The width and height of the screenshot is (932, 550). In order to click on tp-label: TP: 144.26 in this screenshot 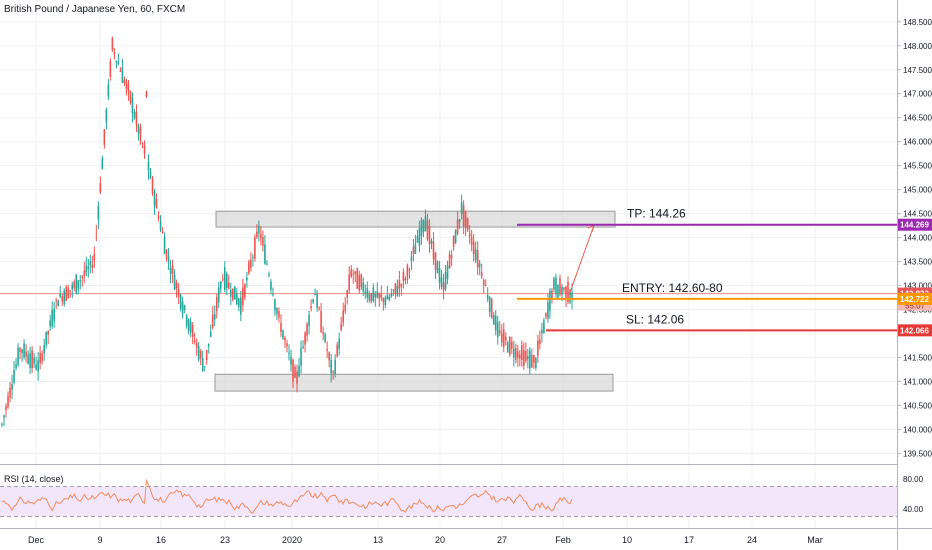, I will do `click(656, 214)`.